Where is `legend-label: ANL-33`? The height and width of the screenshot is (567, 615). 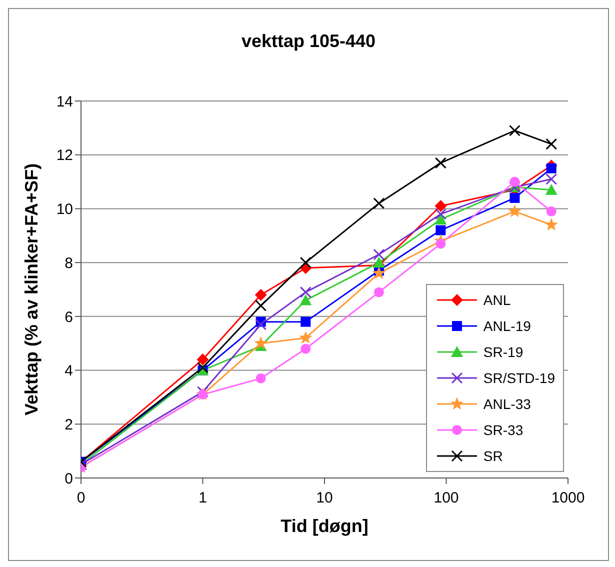 legend-label: ANL-33 is located at coordinates (507, 404).